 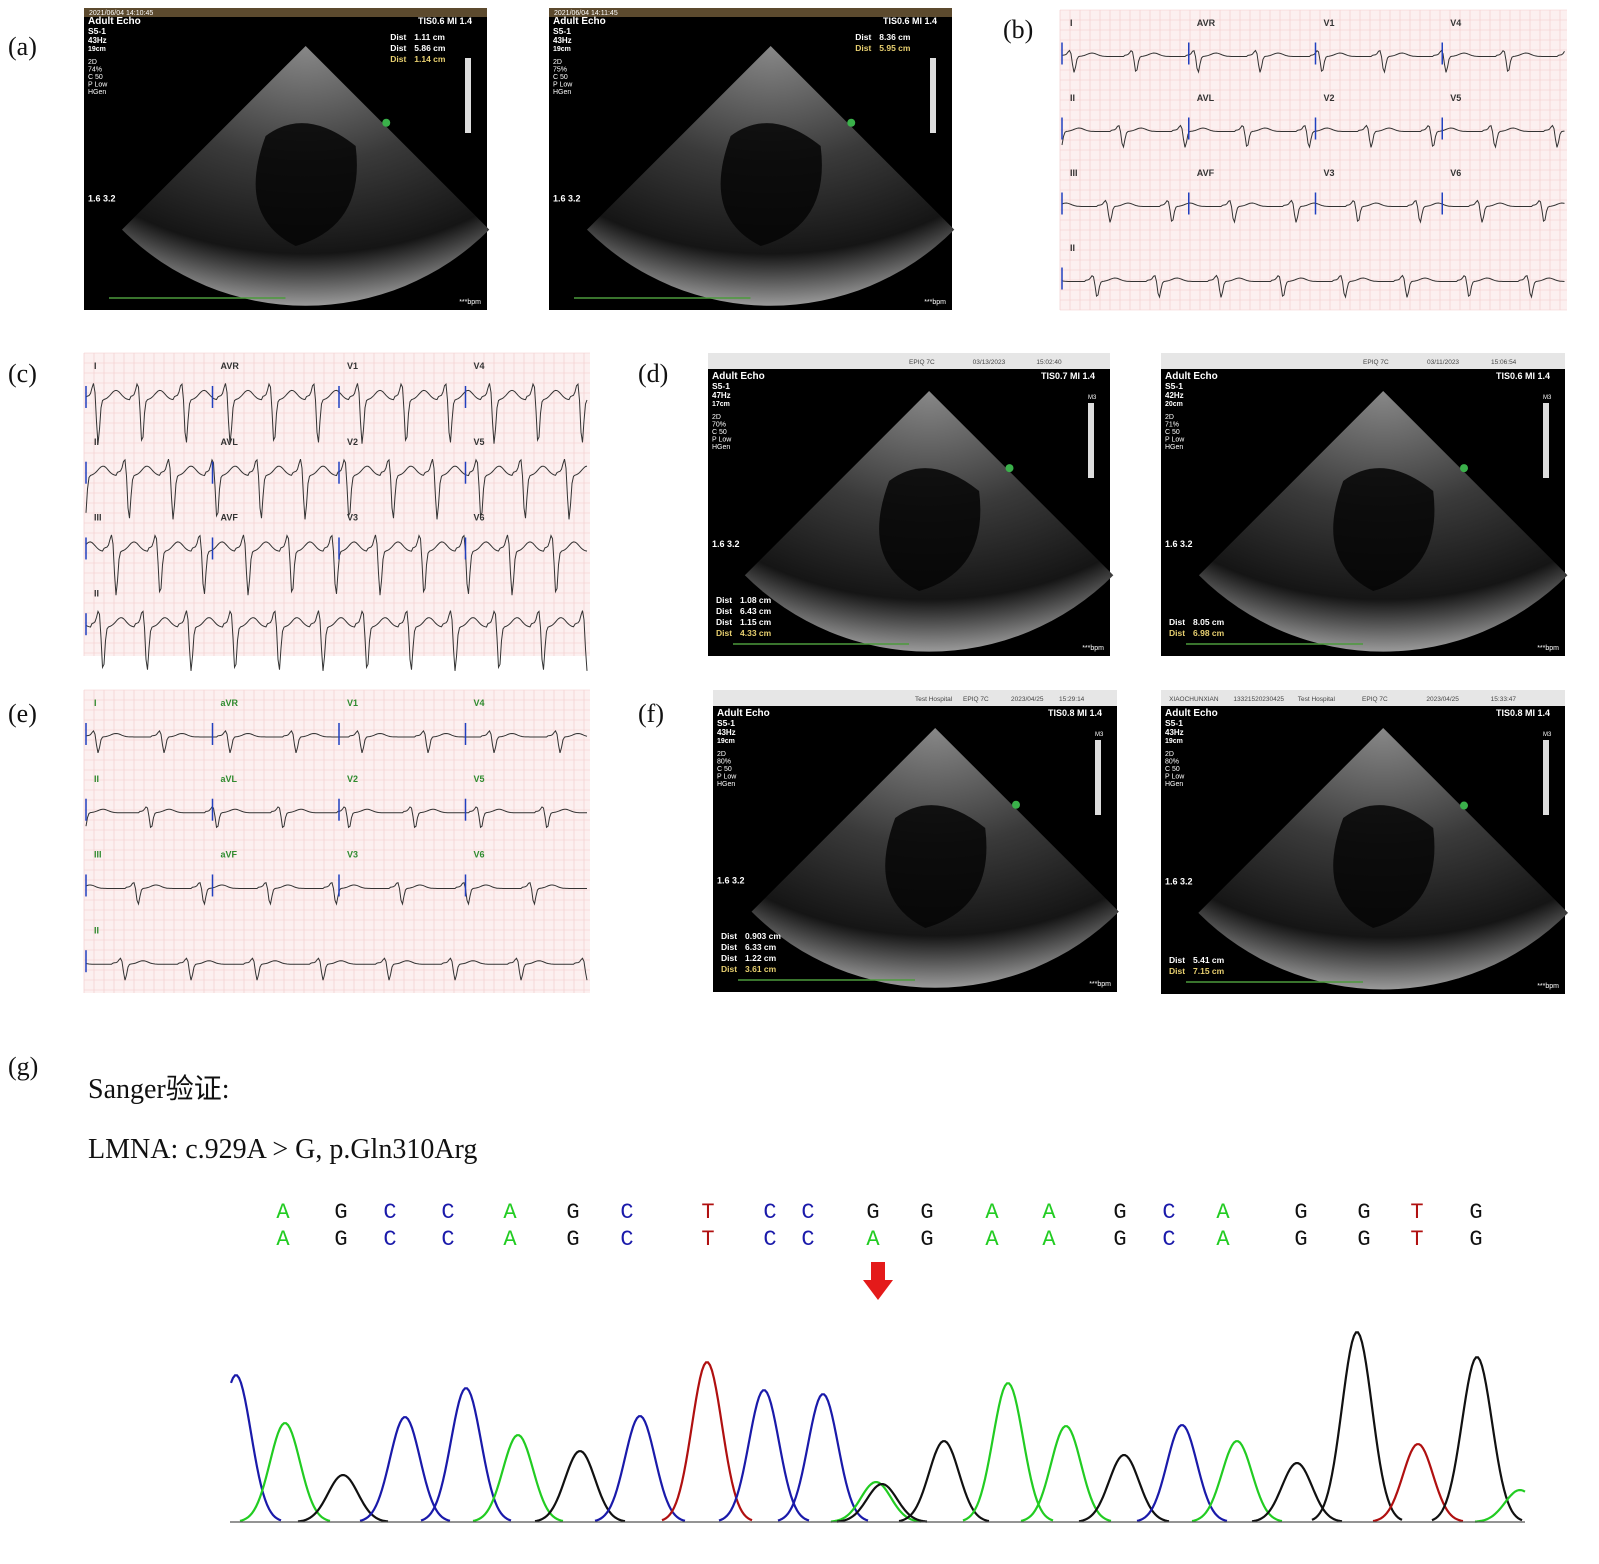 What do you see at coordinates (479, 779) in the screenshot?
I see `lead-label: V5` at bounding box center [479, 779].